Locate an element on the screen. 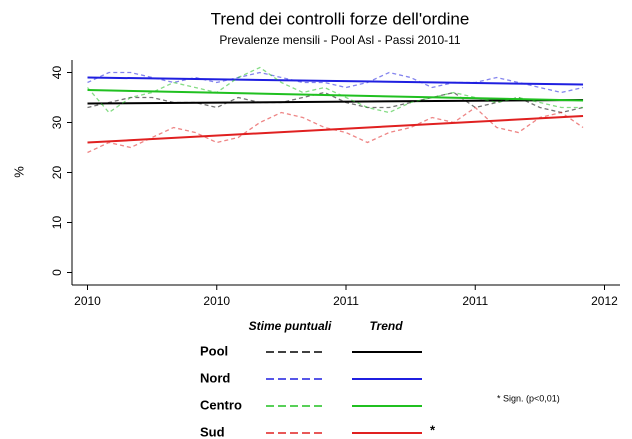  y-tick-label: 20 is located at coordinates (57, 173).